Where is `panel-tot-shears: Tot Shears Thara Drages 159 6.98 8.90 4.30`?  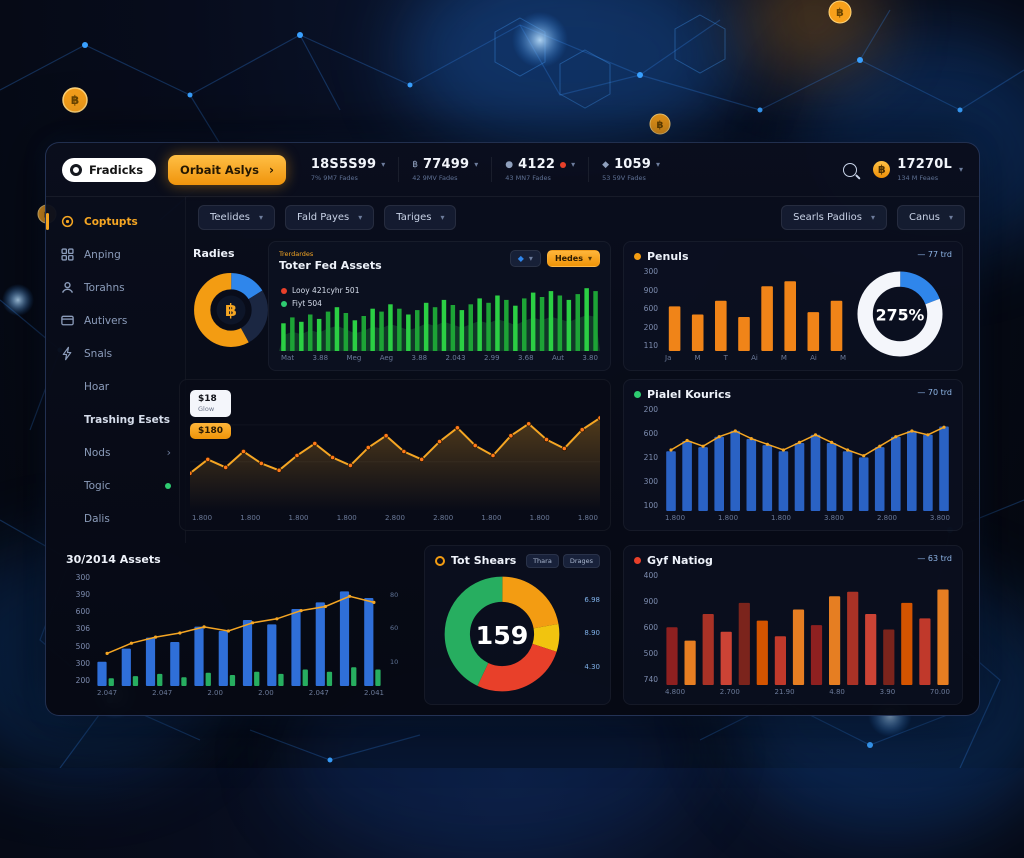
panel-tot-shears: Tot Shears Thara Drages 159 6.98 8.90 4.30 is located at coordinates (517, 625).